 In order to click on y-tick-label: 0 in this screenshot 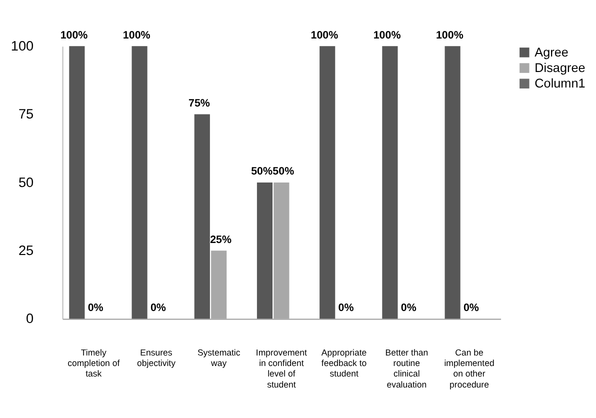, I will do `click(30, 318)`.